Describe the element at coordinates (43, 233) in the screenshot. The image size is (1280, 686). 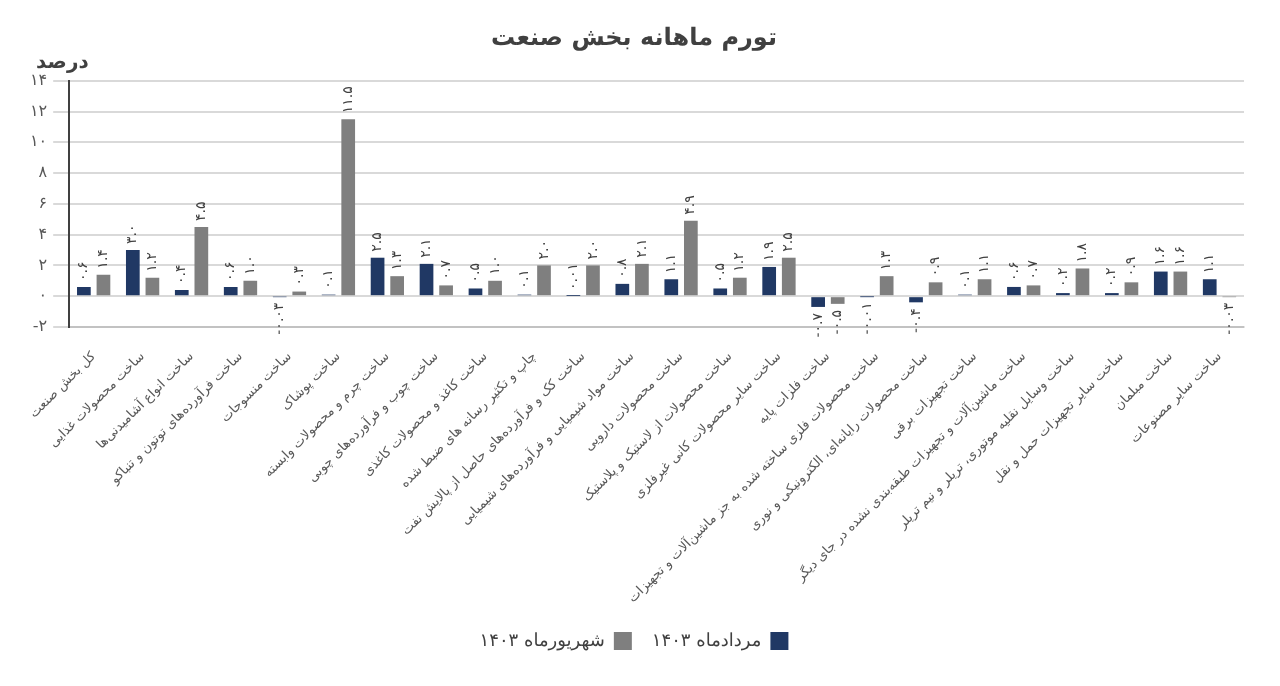
I see `y-tick-label: ۴` at that location.